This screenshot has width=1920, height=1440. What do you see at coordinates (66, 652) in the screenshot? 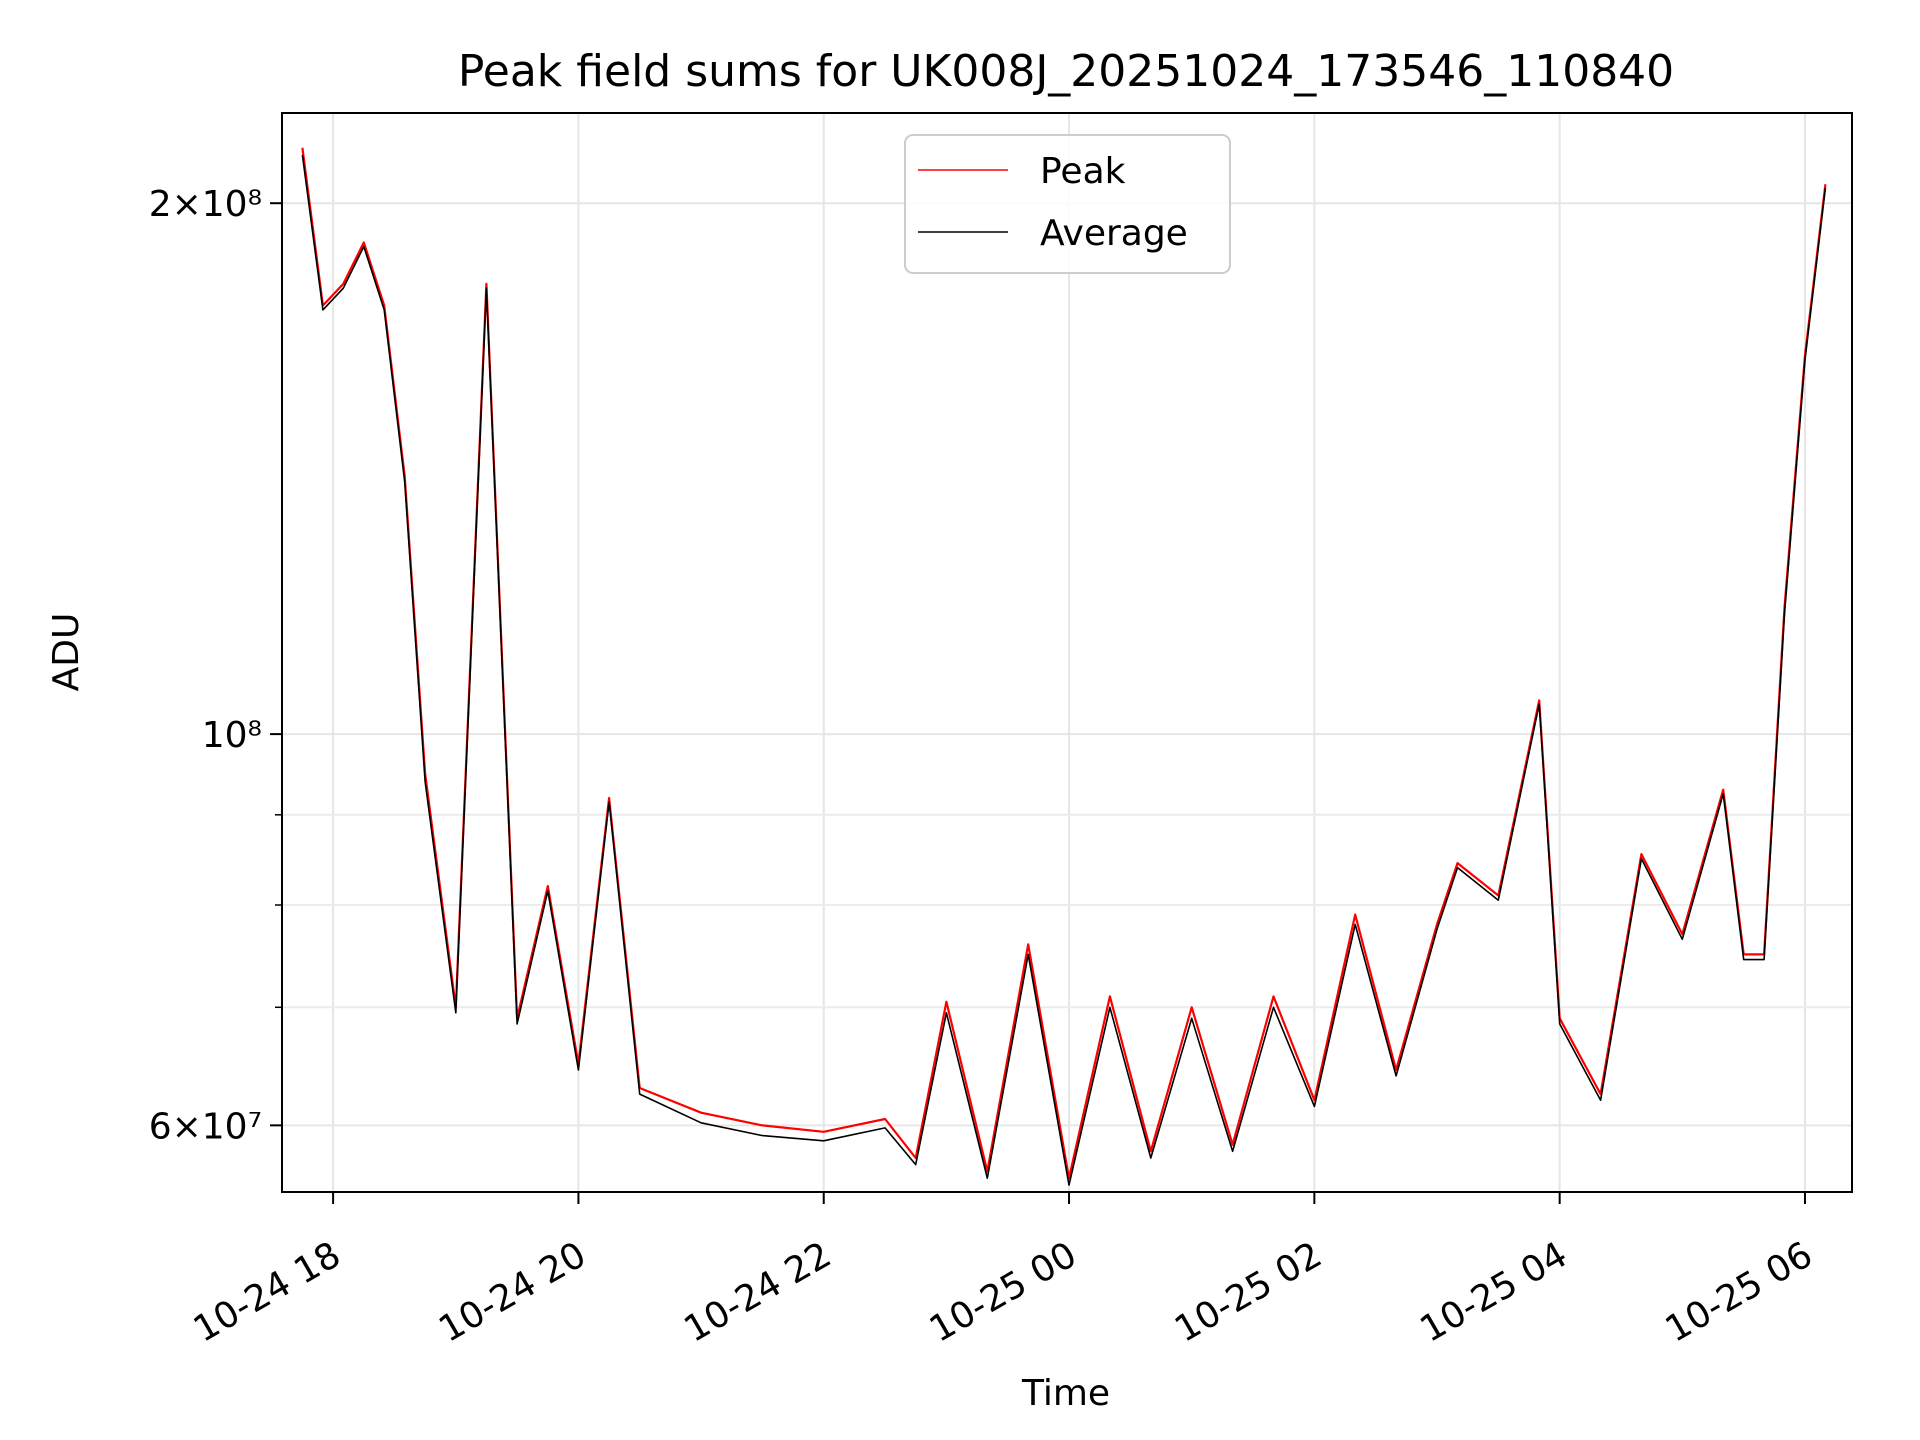
I see `y-axis-label: ADU` at bounding box center [66, 652].